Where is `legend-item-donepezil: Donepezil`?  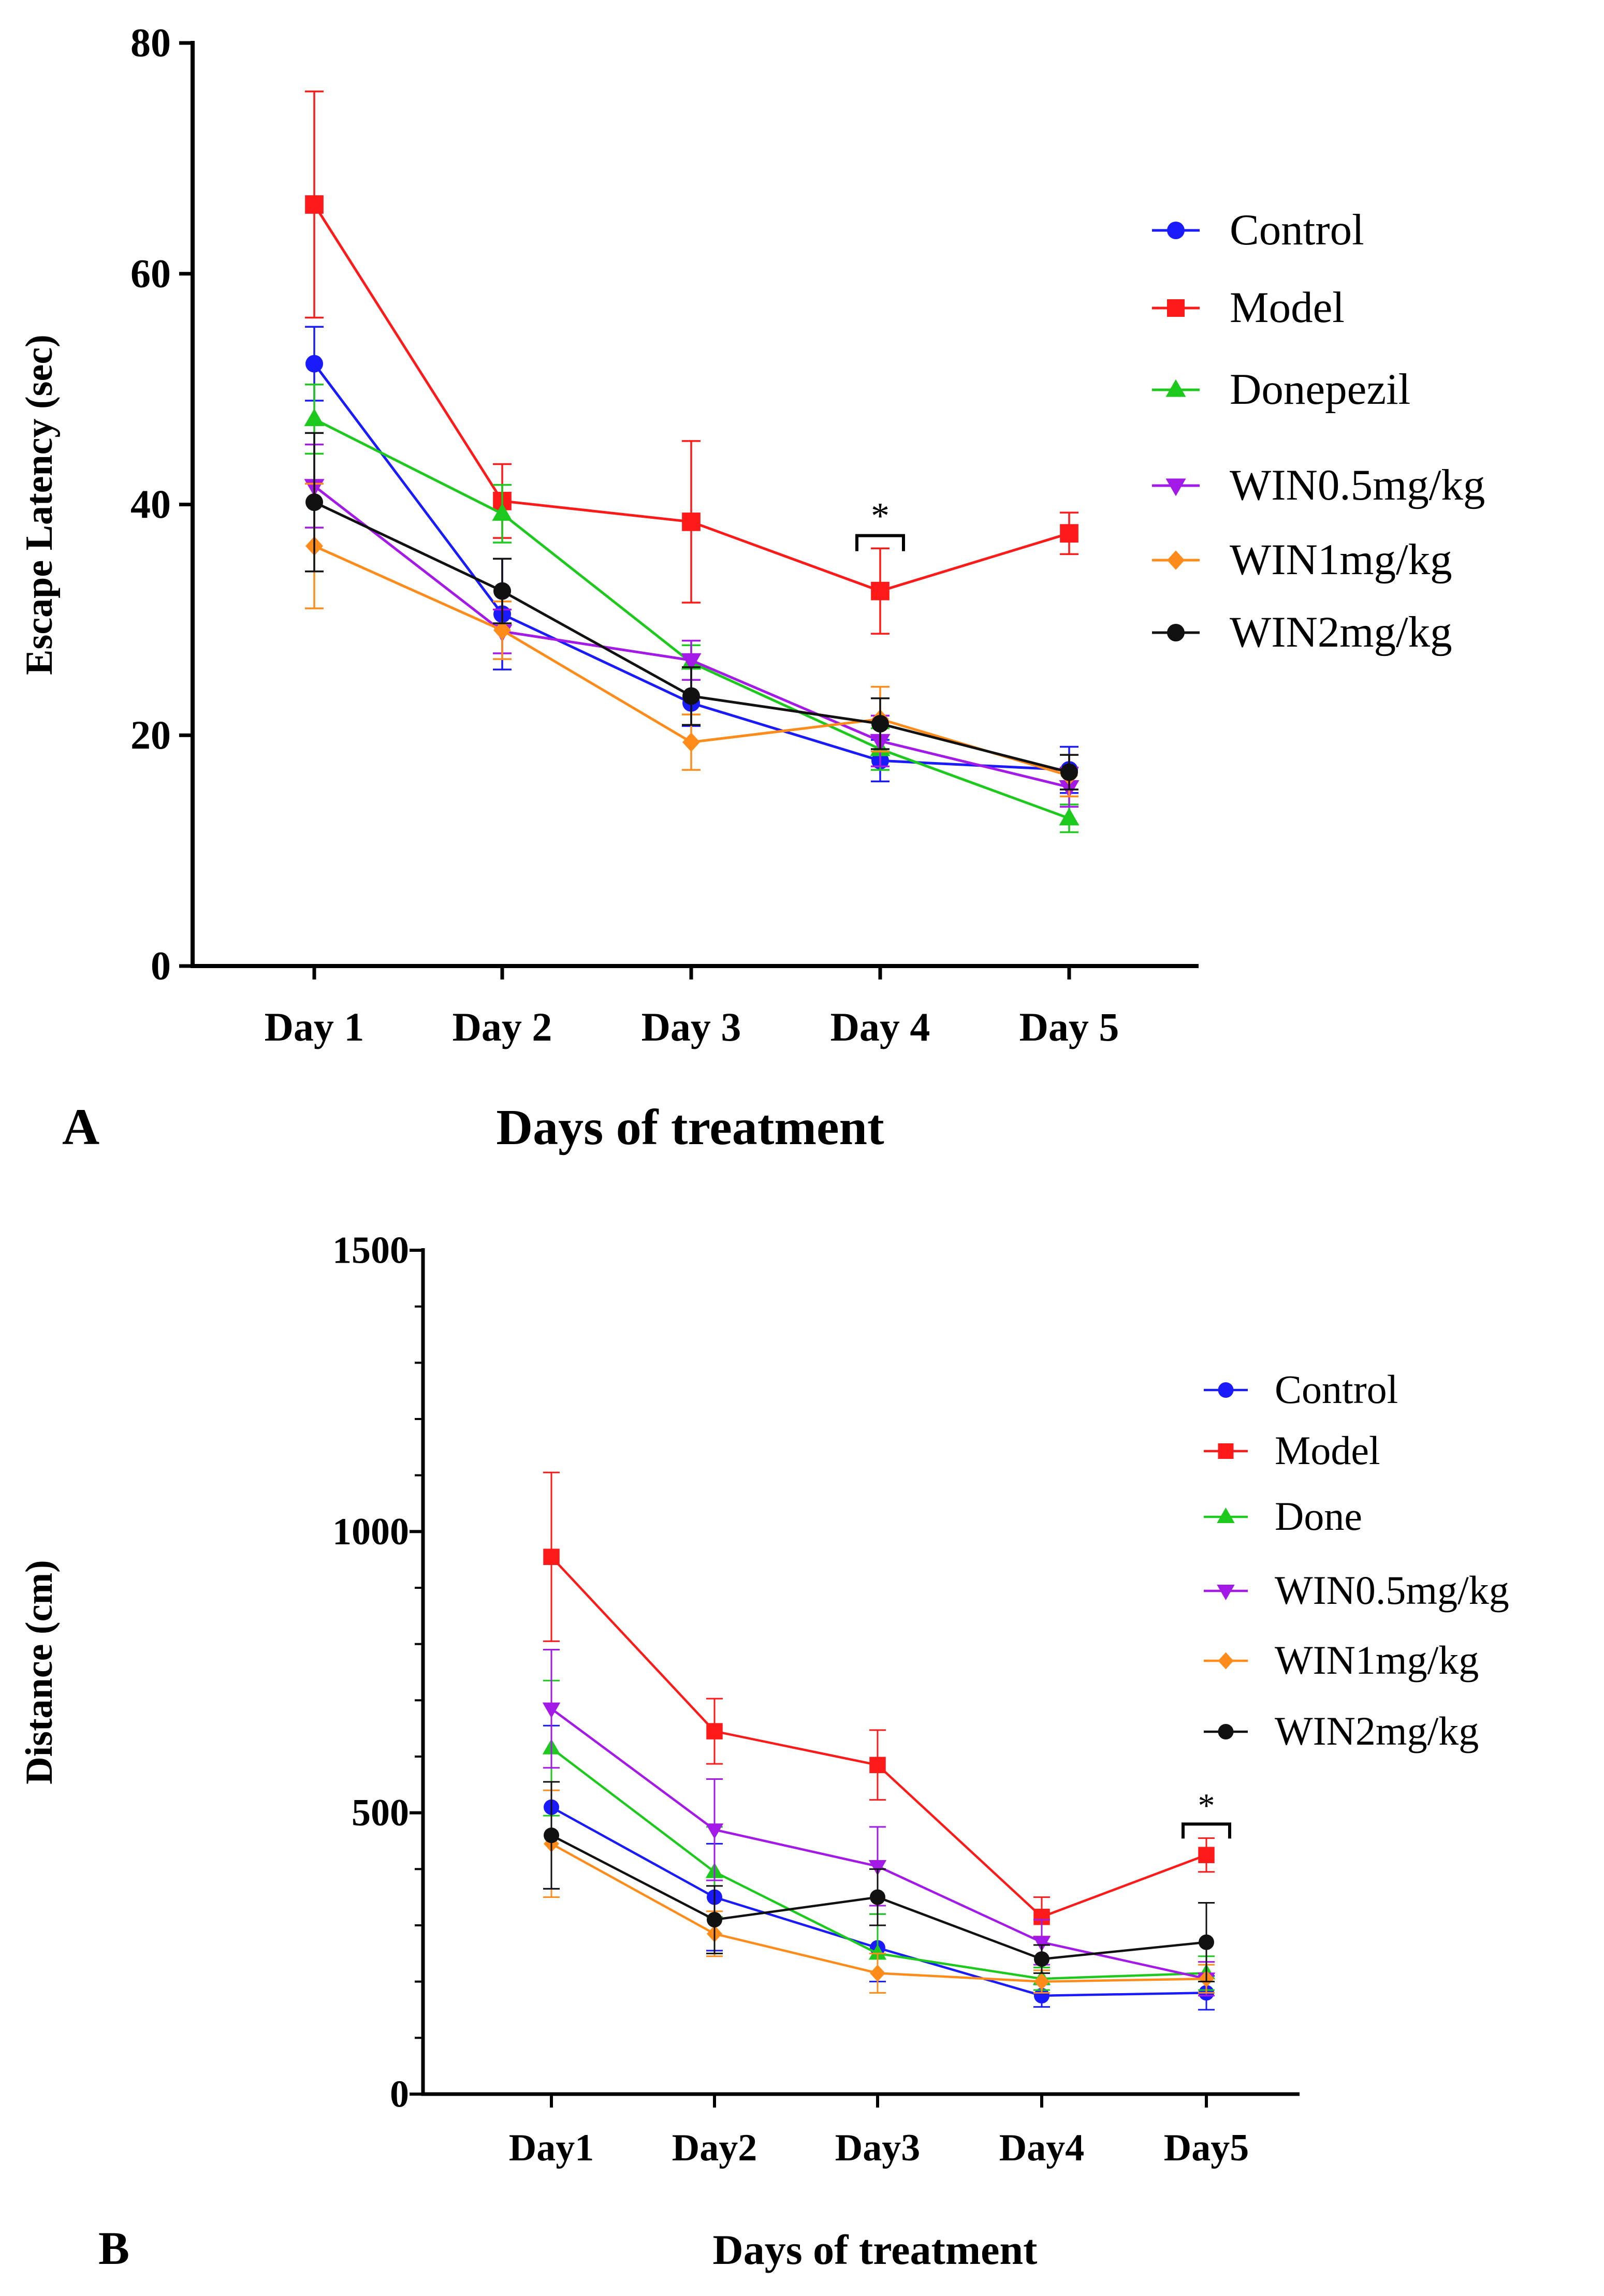 legend-item-donepezil: Donepezil is located at coordinates (1281, 390).